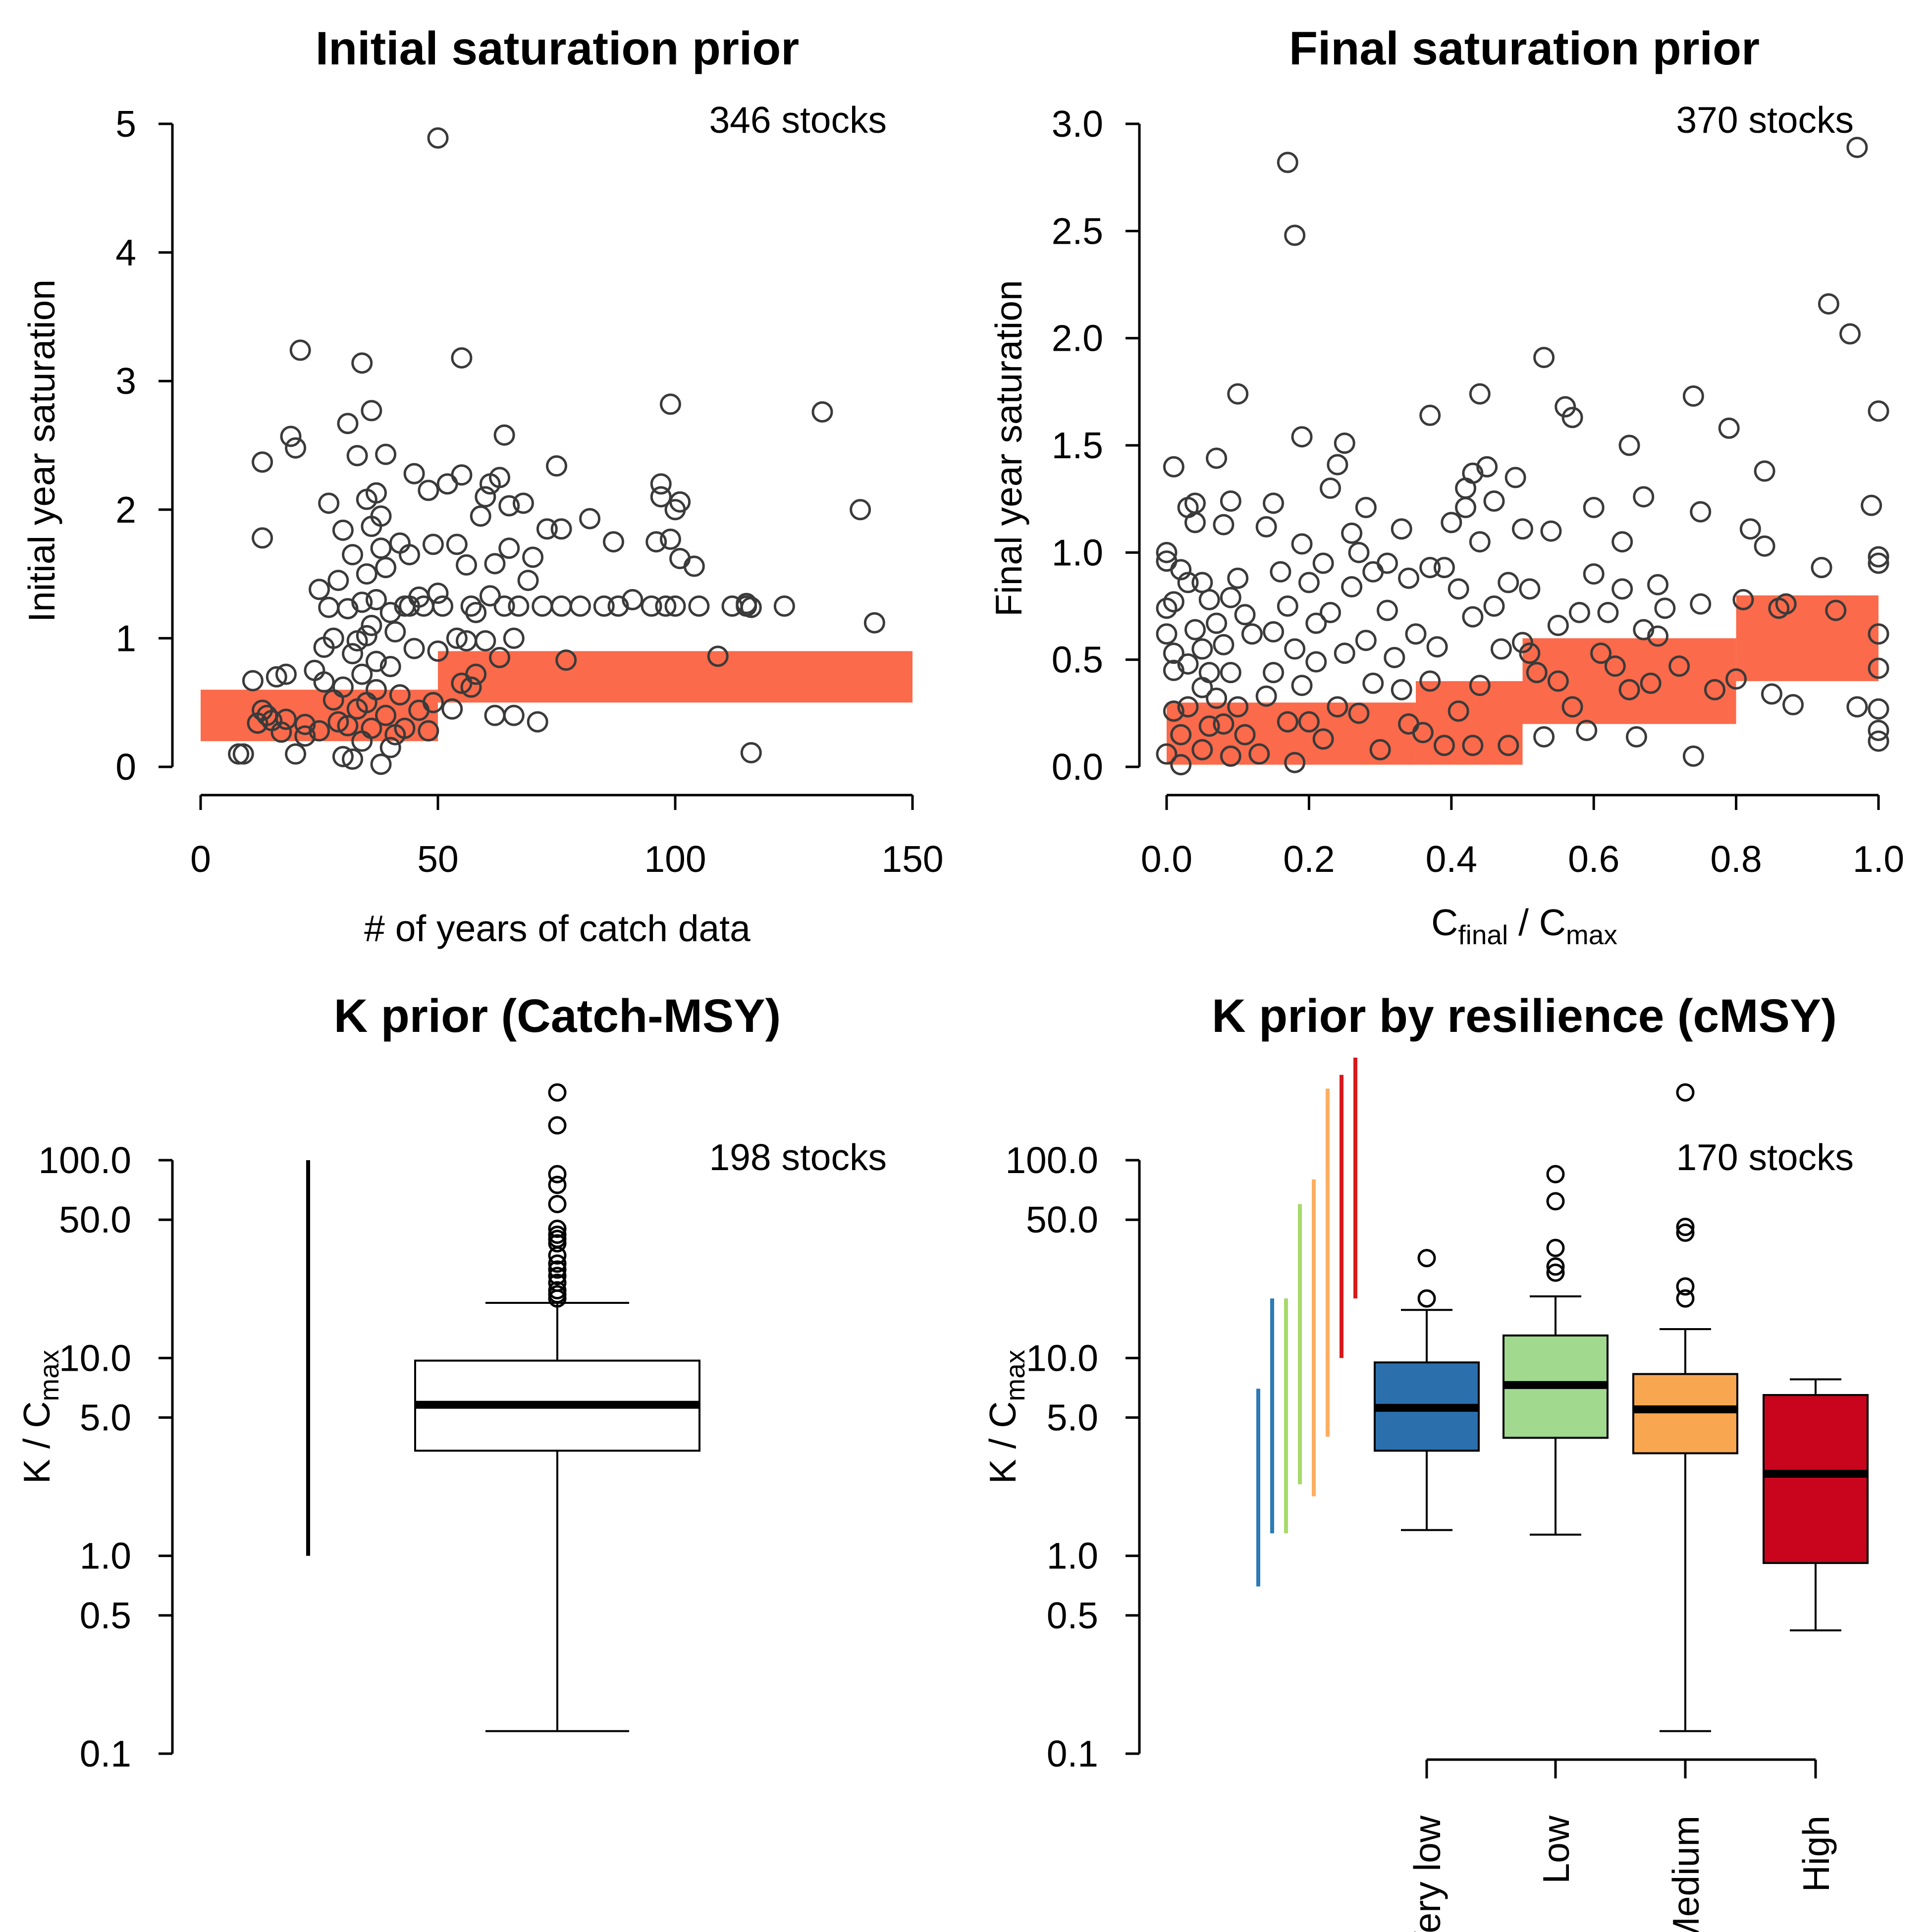 The image size is (1932, 1932). What do you see at coordinates (1307, 1322) in the screenshot?
I see `panel4-prior-ranges` at bounding box center [1307, 1322].